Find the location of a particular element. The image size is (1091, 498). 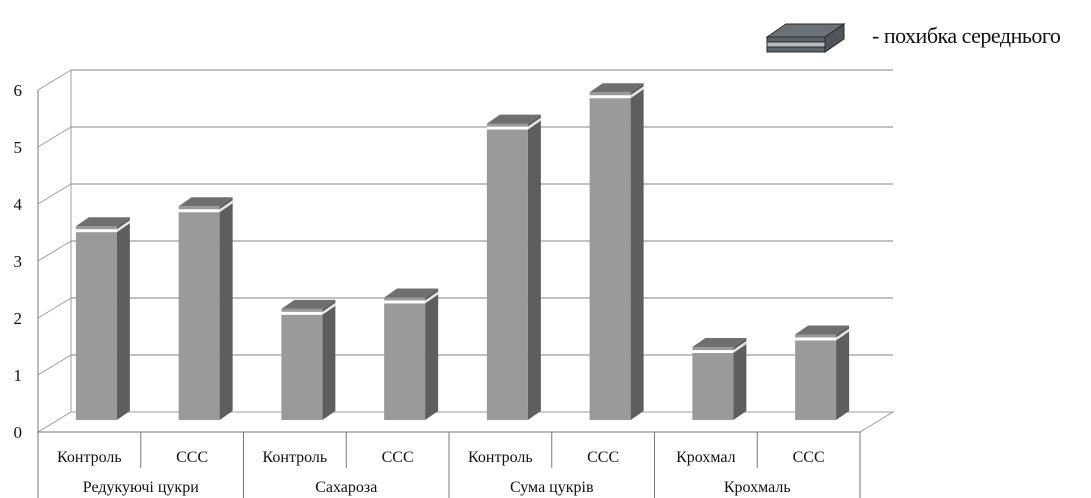

x-group-label: Редукуючі цукри is located at coordinates (141, 487).